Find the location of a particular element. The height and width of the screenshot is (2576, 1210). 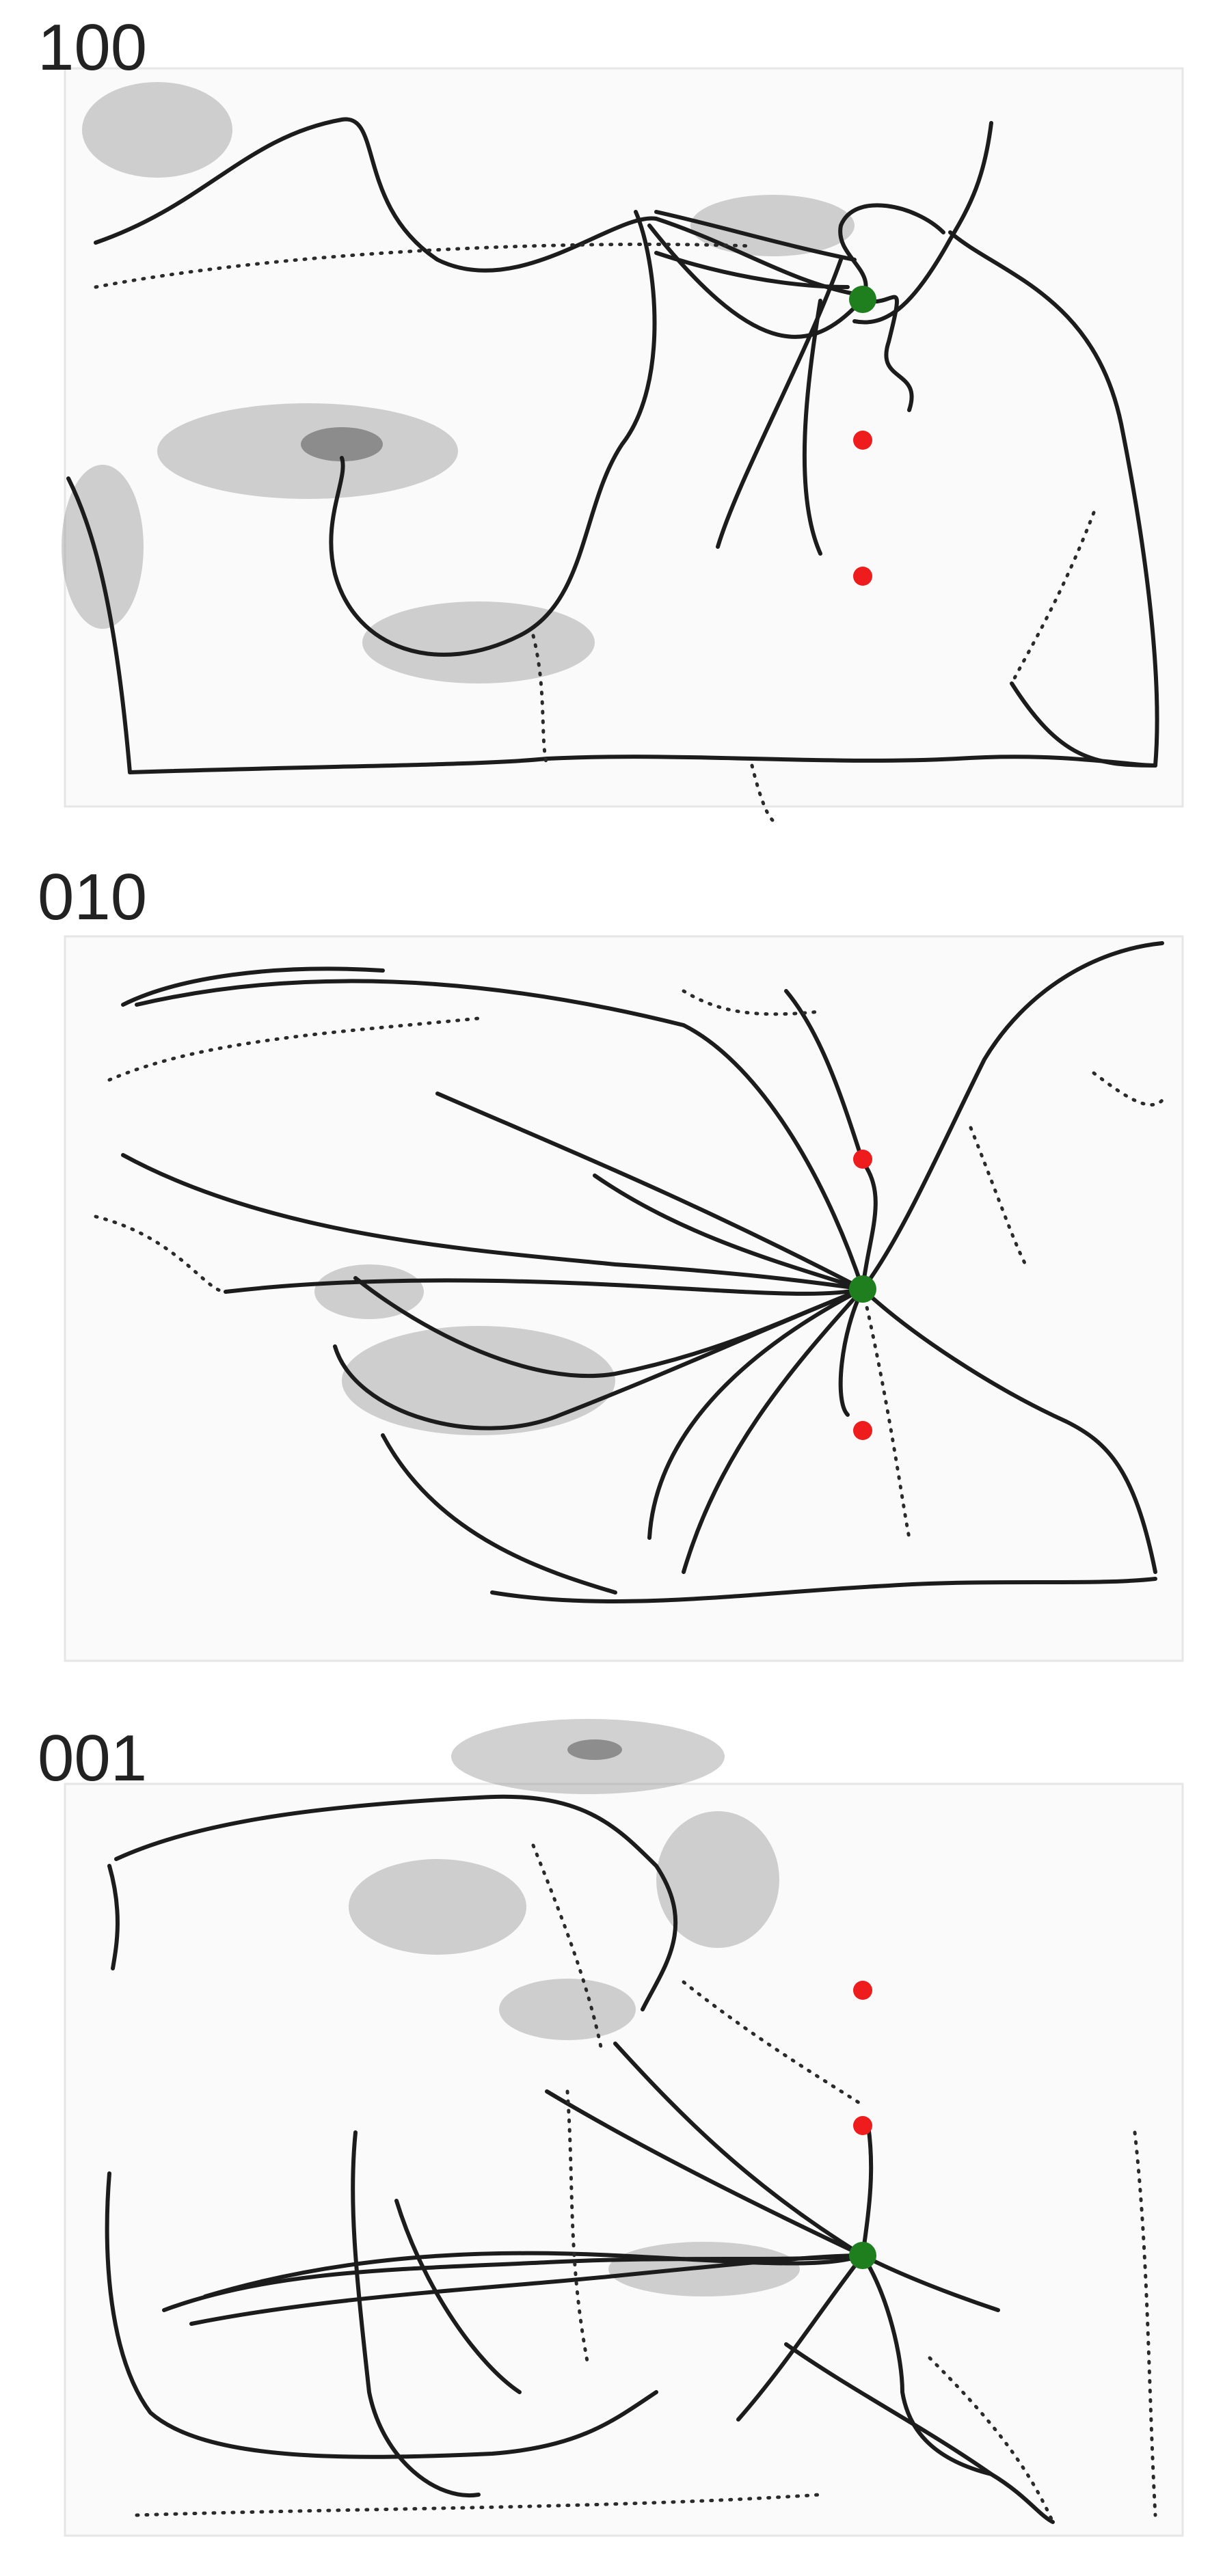

panel-label: 001 is located at coordinates (93, 1759).